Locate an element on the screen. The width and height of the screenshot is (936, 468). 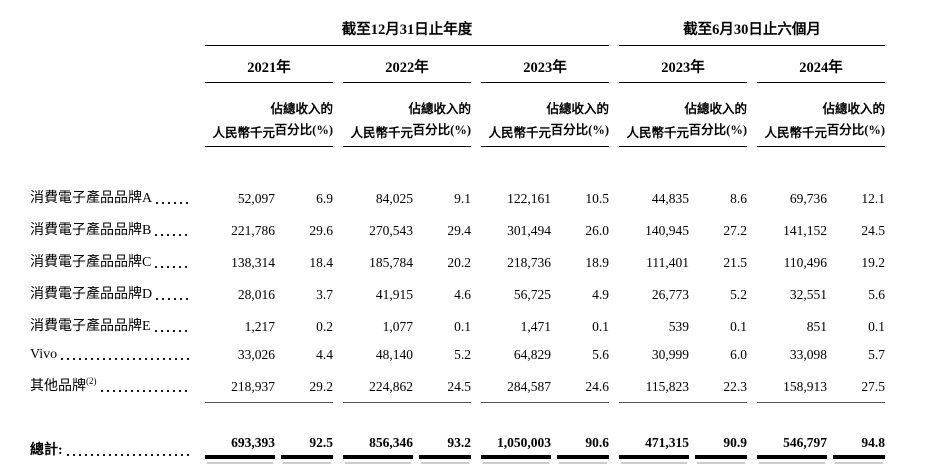
amount-cell: 30,999 is located at coordinates (670, 354).